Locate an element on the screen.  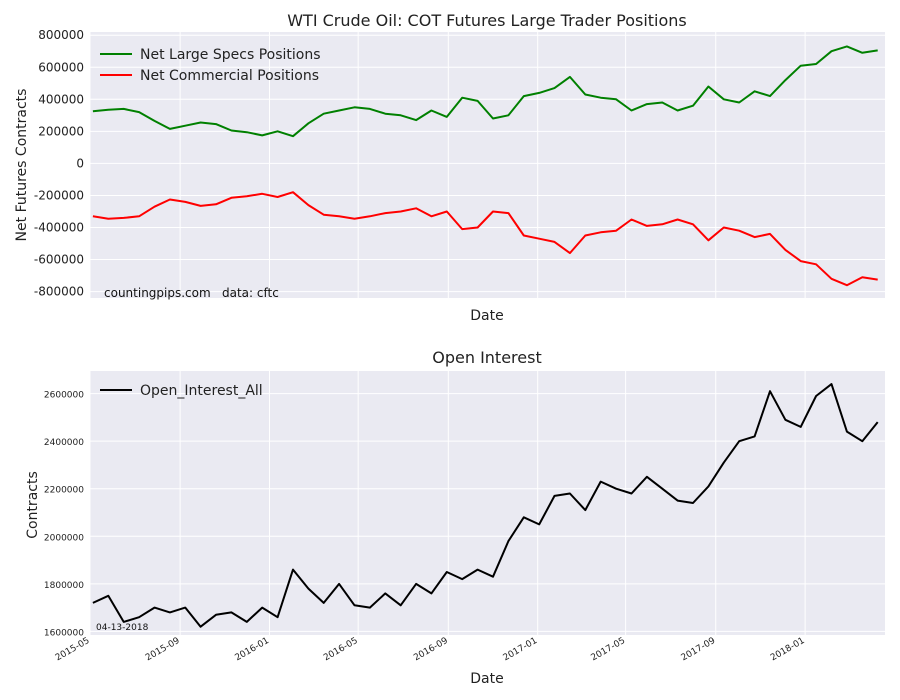
x-tick-label: 2017-09 is located at coordinates (699, 650).